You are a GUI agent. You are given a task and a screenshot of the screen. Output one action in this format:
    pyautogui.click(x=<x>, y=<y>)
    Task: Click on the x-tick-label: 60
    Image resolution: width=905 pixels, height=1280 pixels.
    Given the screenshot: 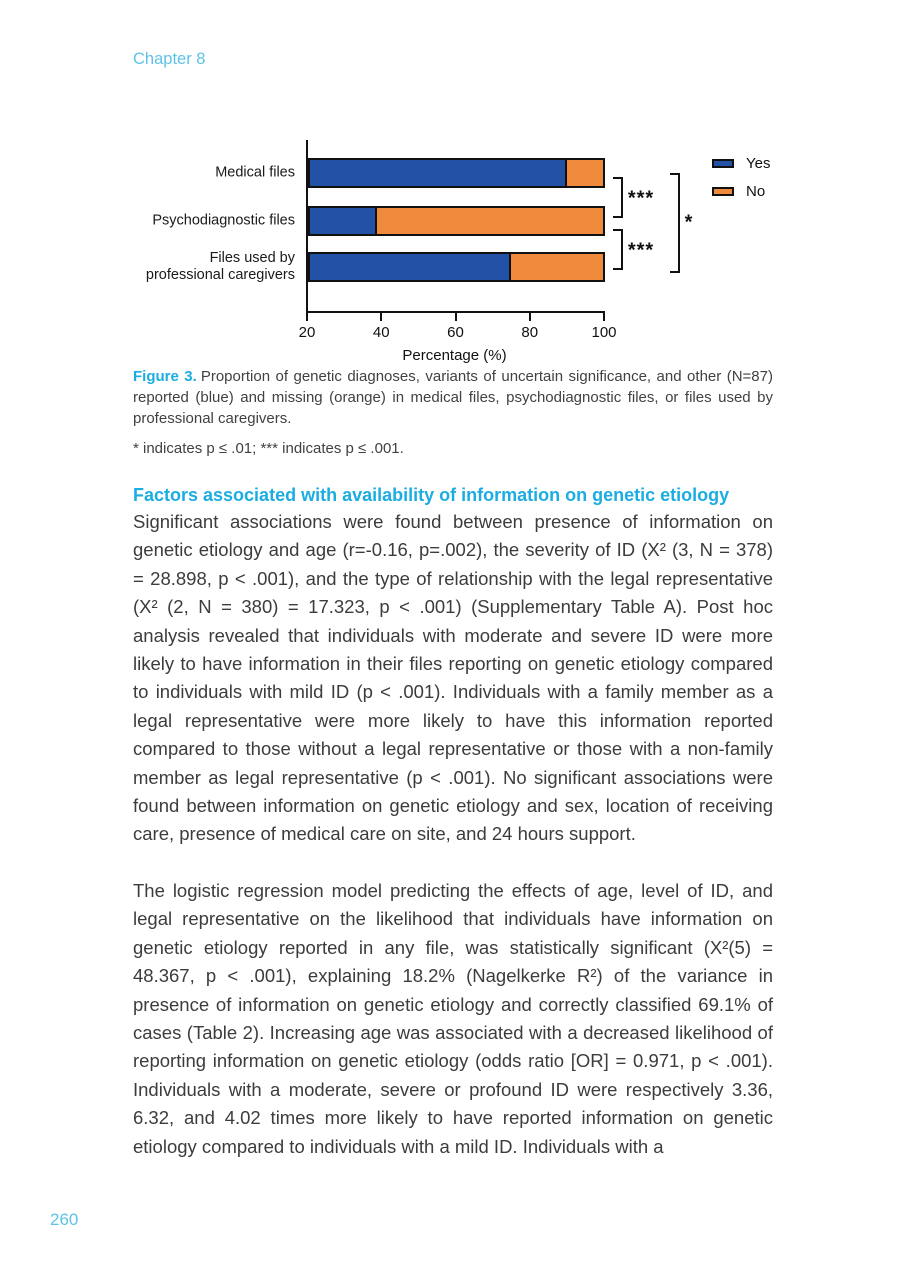 What is the action you would take?
    pyautogui.click(x=455, y=332)
    